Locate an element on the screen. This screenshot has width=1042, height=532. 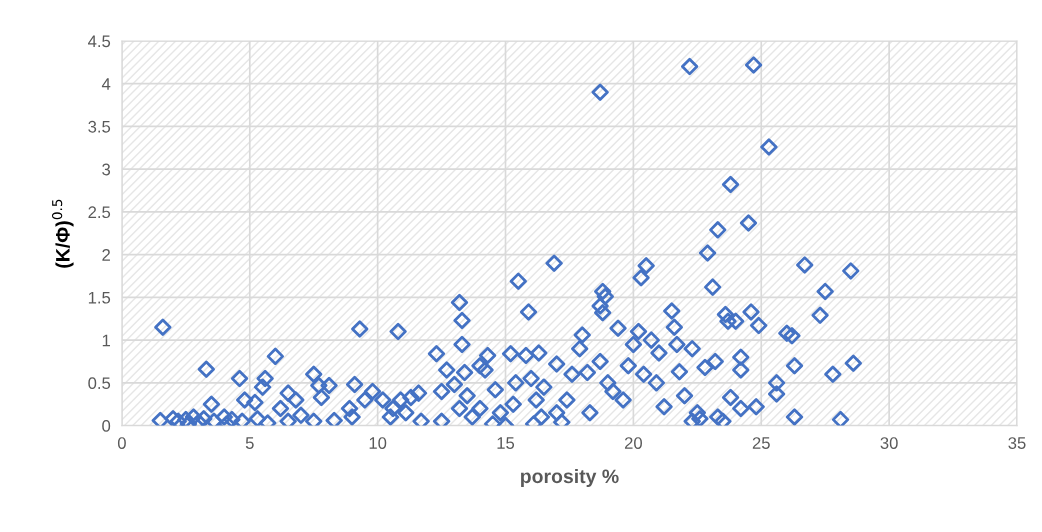
y-tick-label: 1.5 is located at coordinates (99, 297).